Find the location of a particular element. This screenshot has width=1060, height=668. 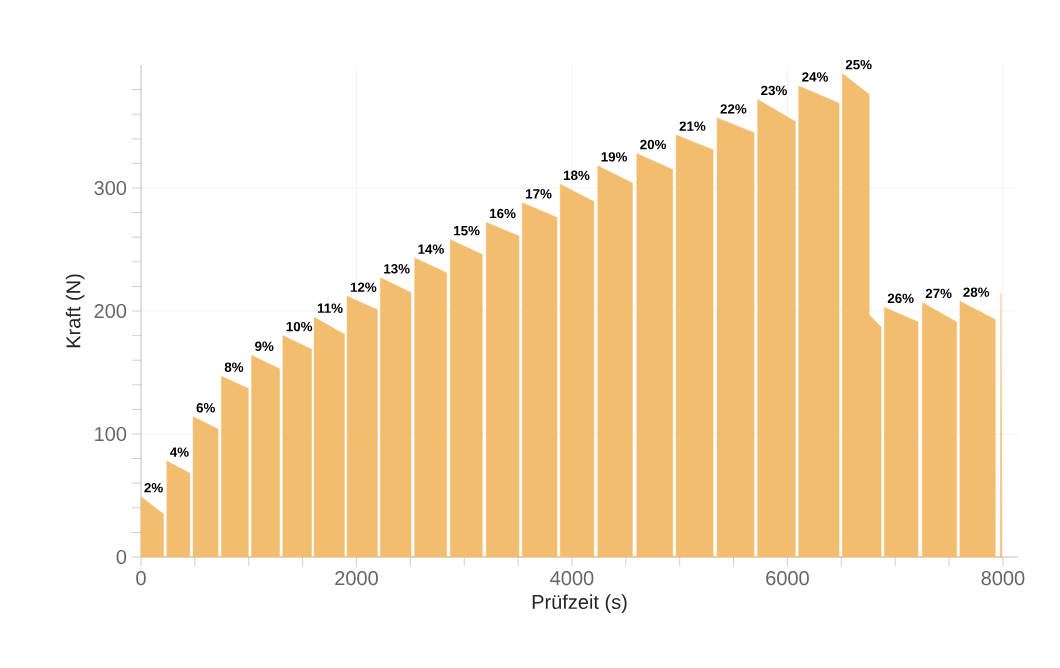

annotation: 28% is located at coordinates (976, 292).